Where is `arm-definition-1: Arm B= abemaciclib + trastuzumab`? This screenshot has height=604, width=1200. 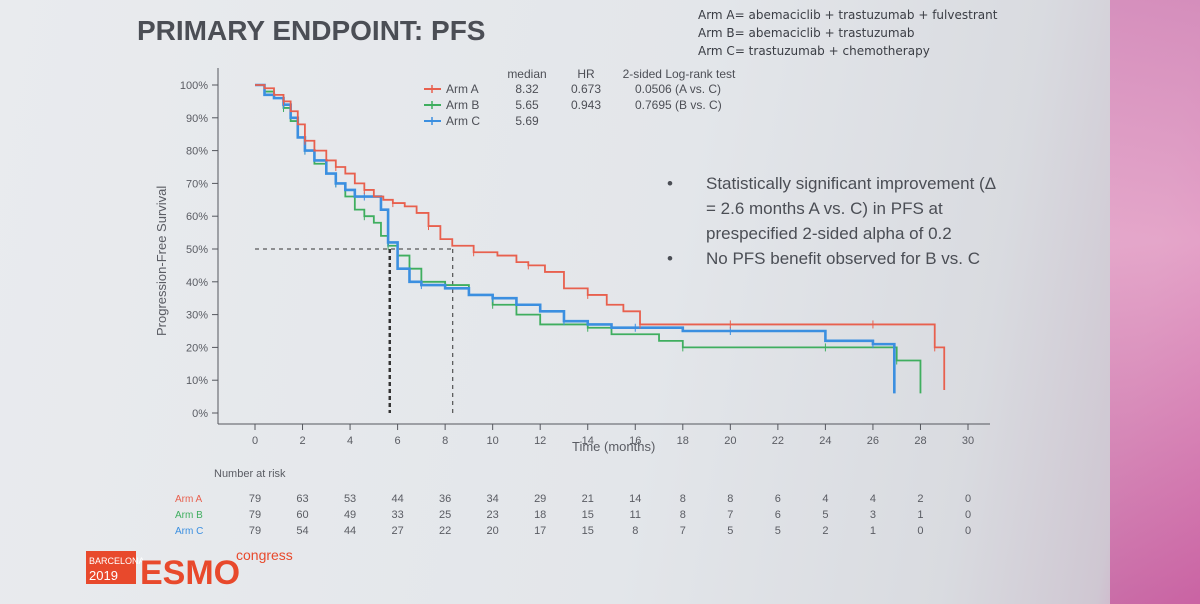
arm-definition-1: Arm B= abemaciclib + trastuzumab is located at coordinates (806, 33).